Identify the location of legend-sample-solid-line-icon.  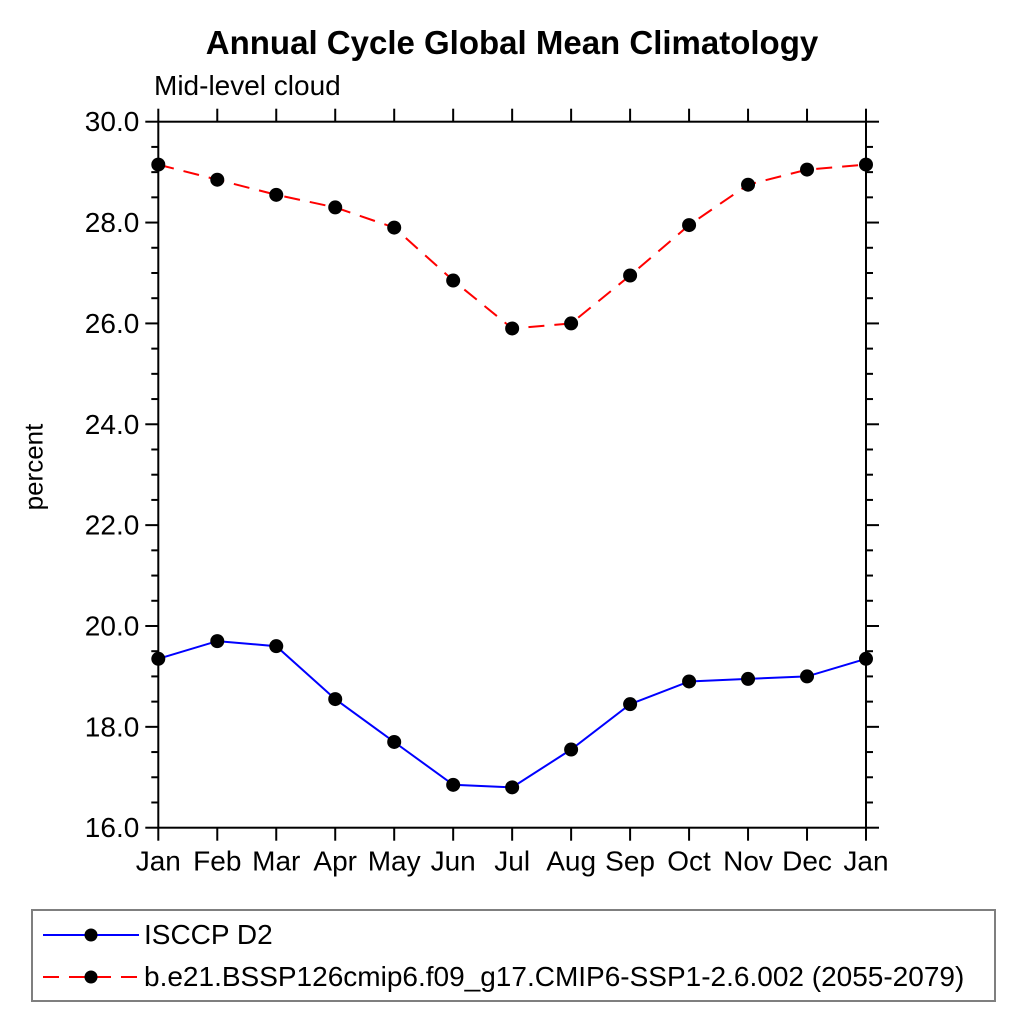
(91, 934).